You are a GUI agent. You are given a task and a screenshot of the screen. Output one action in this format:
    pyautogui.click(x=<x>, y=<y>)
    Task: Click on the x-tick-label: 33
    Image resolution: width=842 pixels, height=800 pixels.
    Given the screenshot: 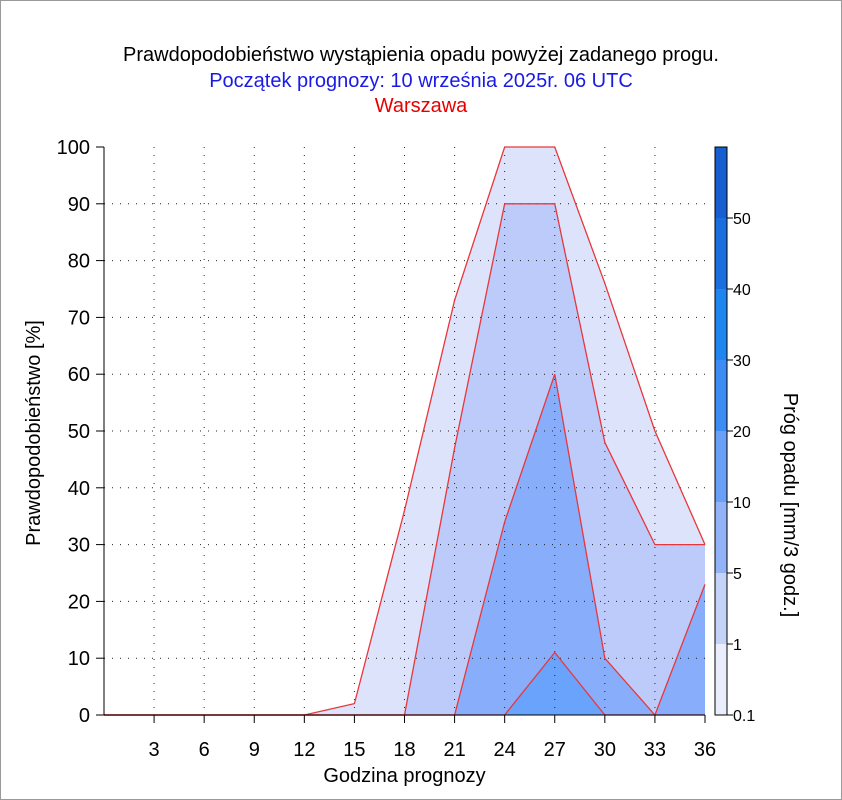 What is the action you would take?
    pyautogui.click(x=655, y=750)
    